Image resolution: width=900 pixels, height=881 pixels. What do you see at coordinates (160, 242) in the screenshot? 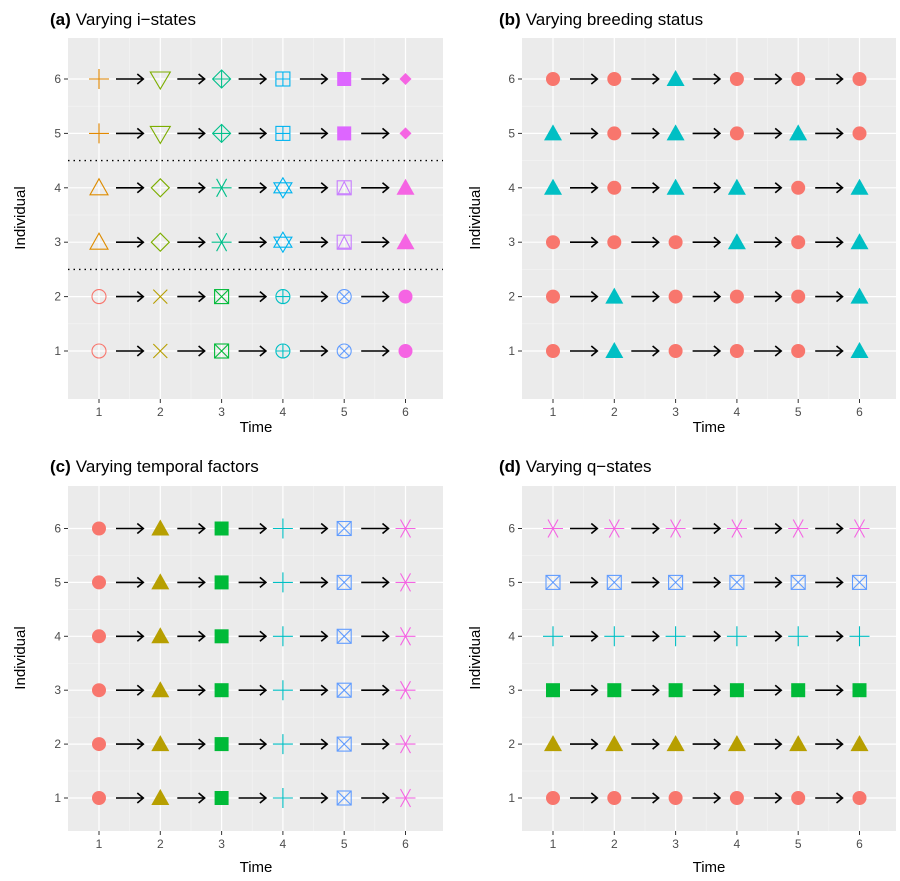
I see `point-open-diamond` at bounding box center [160, 242].